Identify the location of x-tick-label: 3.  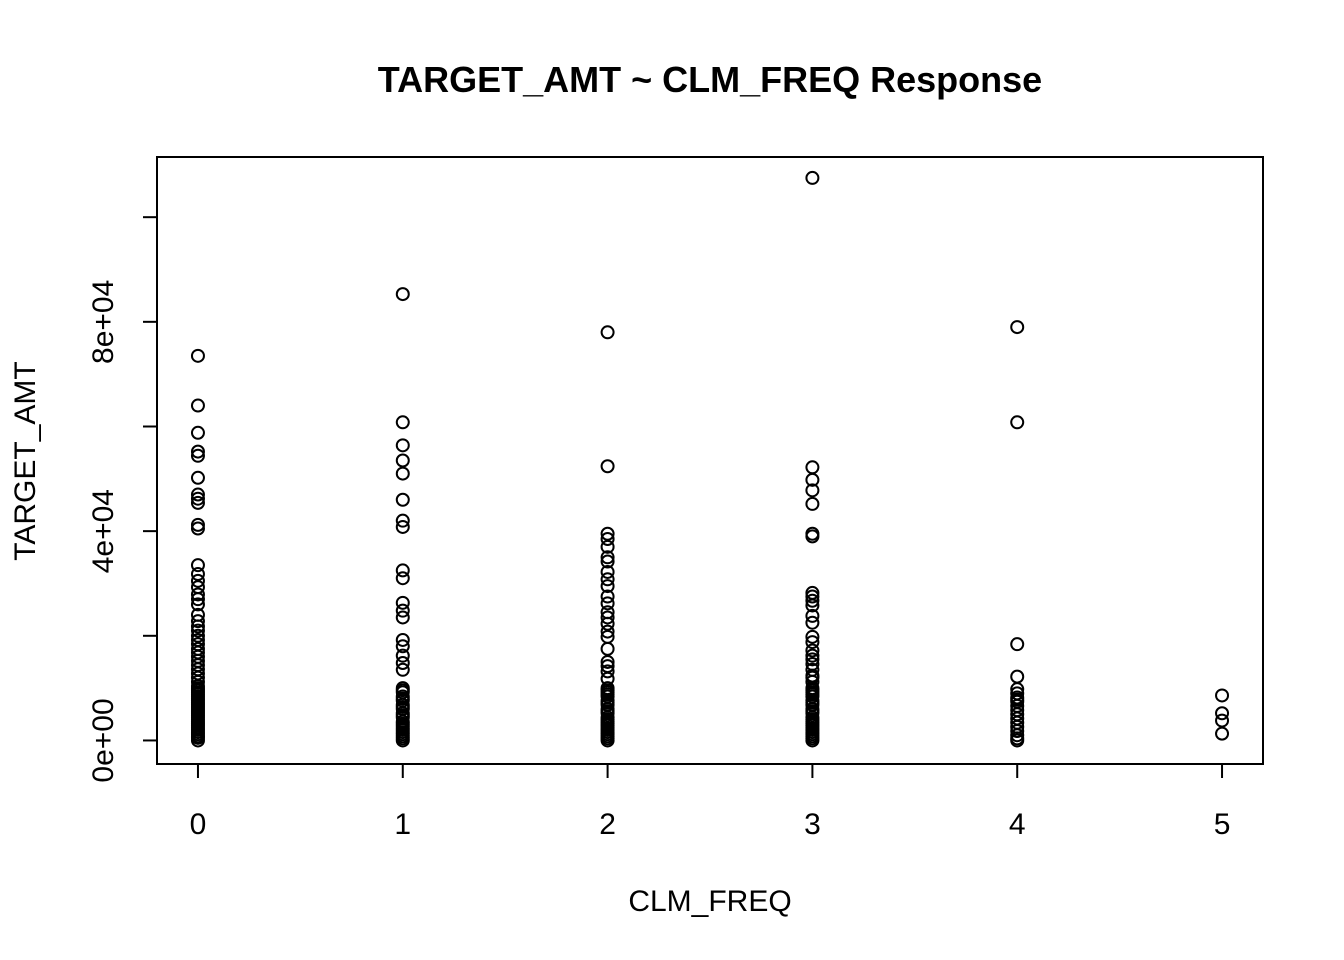
(812, 824).